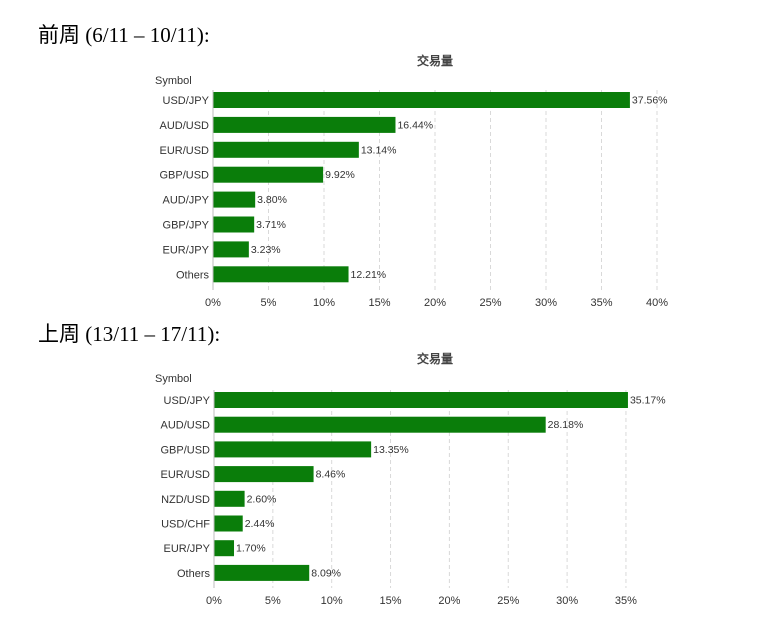 The height and width of the screenshot is (633, 768). What do you see at coordinates (650, 101) in the screenshot?
I see `value-label: 37.56%` at bounding box center [650, 101].